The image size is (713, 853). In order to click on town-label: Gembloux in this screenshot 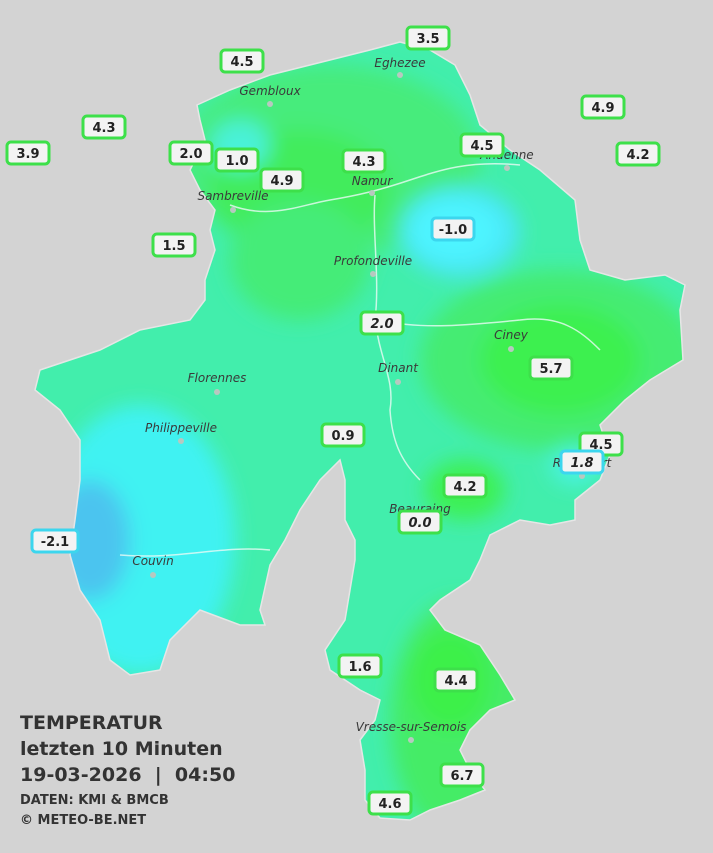, I will do `click(270, 91)`.